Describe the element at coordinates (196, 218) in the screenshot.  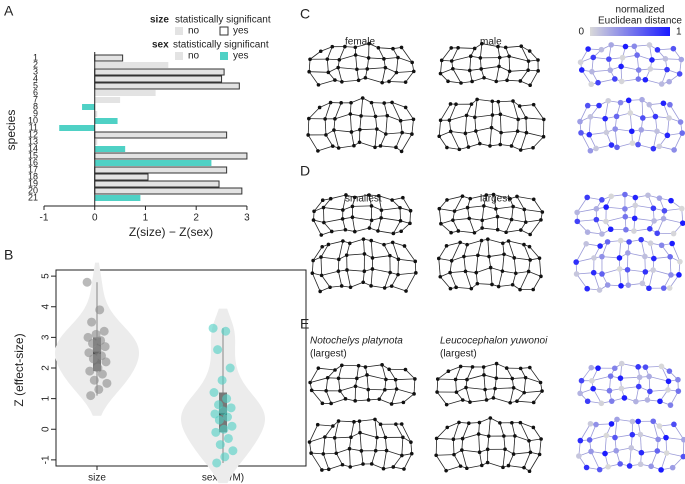
I see `x-tick-label: 2` at that location.